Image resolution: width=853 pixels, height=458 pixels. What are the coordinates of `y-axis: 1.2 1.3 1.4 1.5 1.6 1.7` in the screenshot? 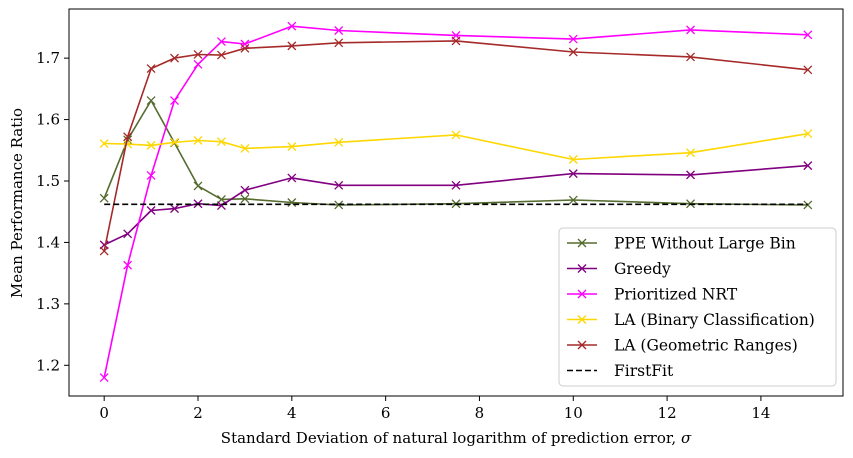 It's located at (52, 211).